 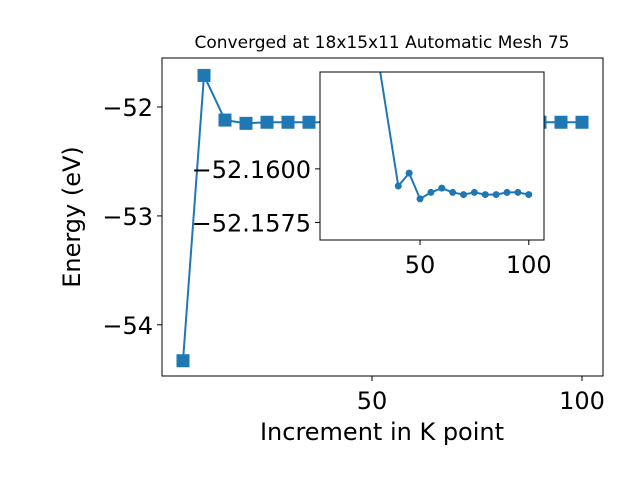 I want to click on x-axis-label: Increment in K point, so click(x=382, y=432).